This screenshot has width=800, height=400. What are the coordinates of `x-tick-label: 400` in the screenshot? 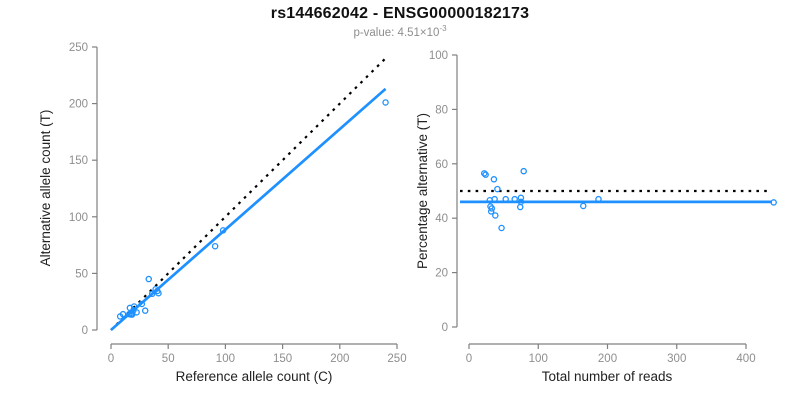 It's located at (745, 359).